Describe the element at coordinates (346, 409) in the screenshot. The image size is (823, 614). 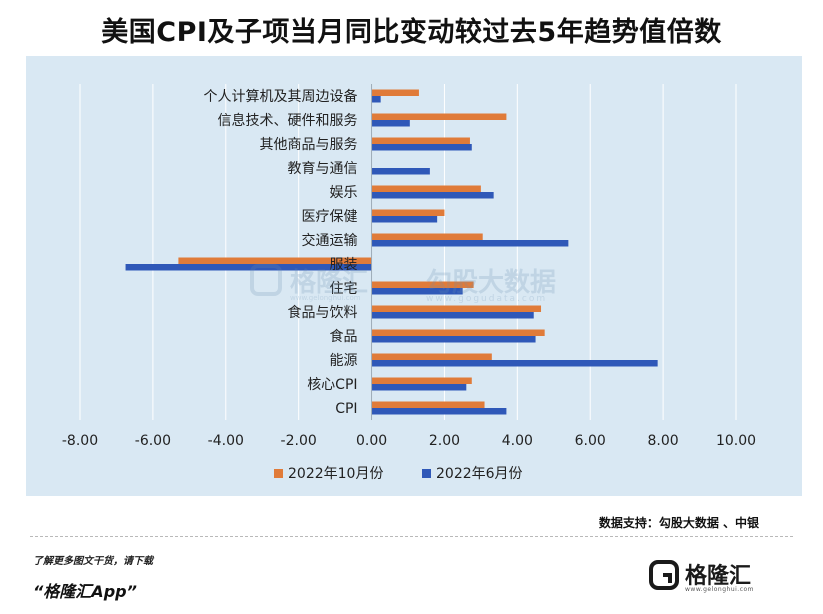
I see `category-label-13: CPI` at that location.